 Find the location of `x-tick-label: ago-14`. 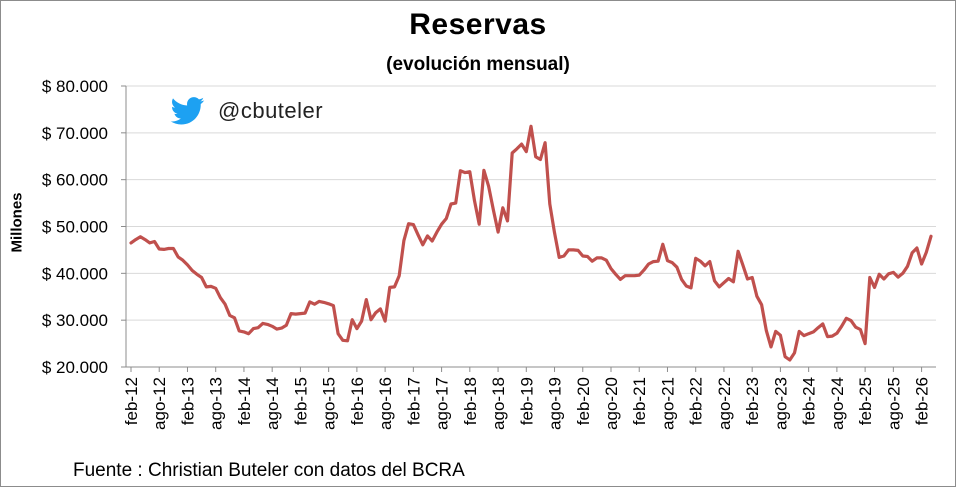

x-tick-label: ago-14 is located at coordinates (272, 403).